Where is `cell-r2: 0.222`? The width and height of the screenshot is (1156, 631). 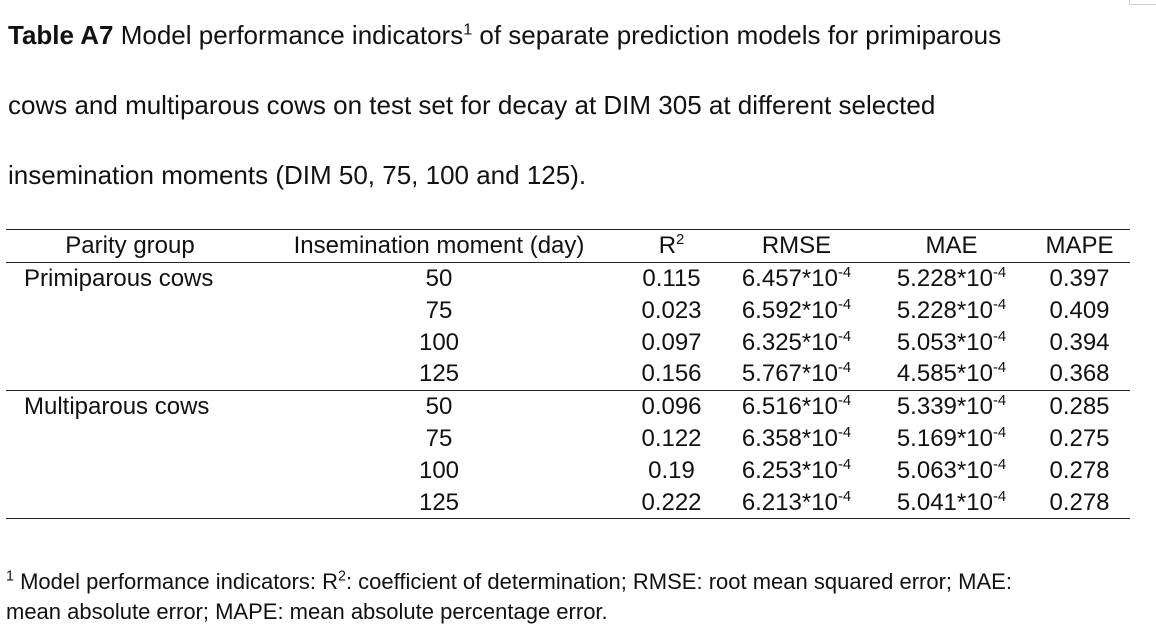
cell-r2: 0.222 is located at coordinates (671, 503).